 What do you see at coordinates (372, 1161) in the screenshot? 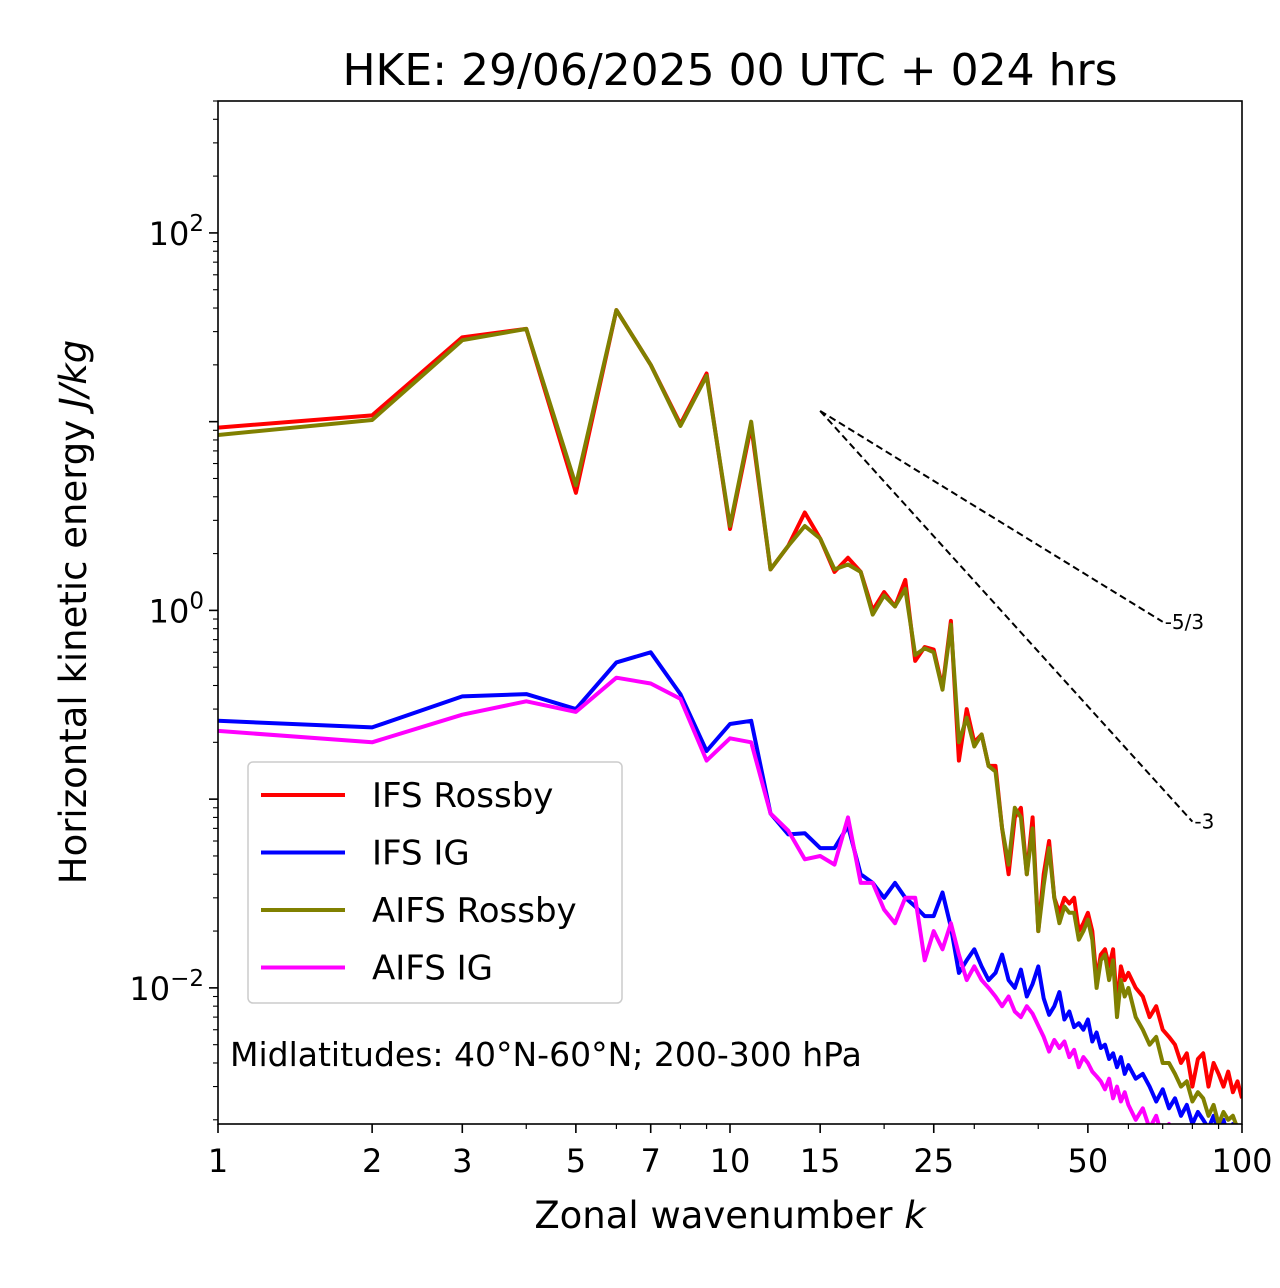
I see `x-tick-label: 2` at bounding box center [372, 1161].